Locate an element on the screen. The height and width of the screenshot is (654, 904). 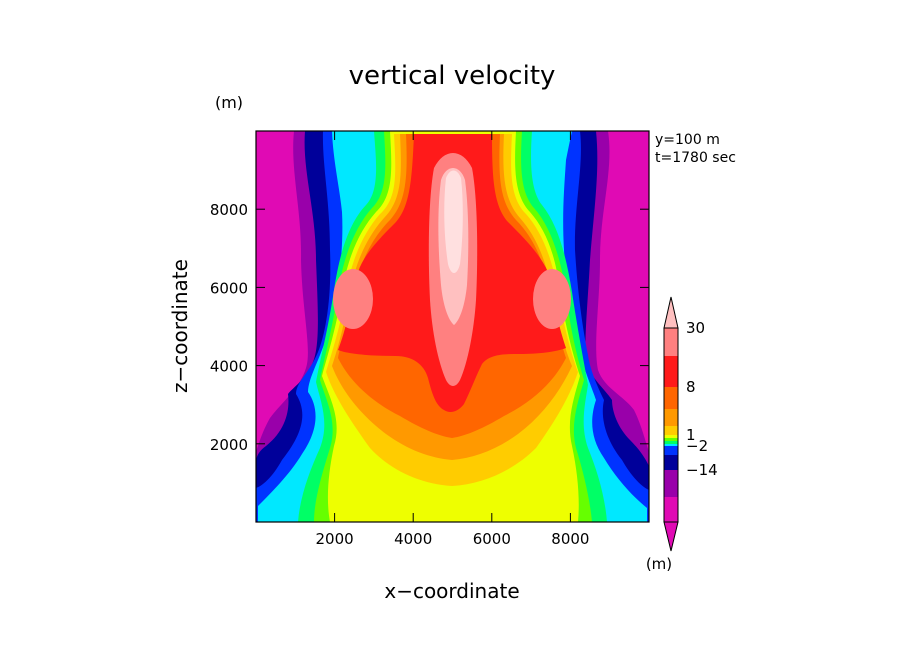
x-tick-label: 4000 is located at coordinates (413, 539).